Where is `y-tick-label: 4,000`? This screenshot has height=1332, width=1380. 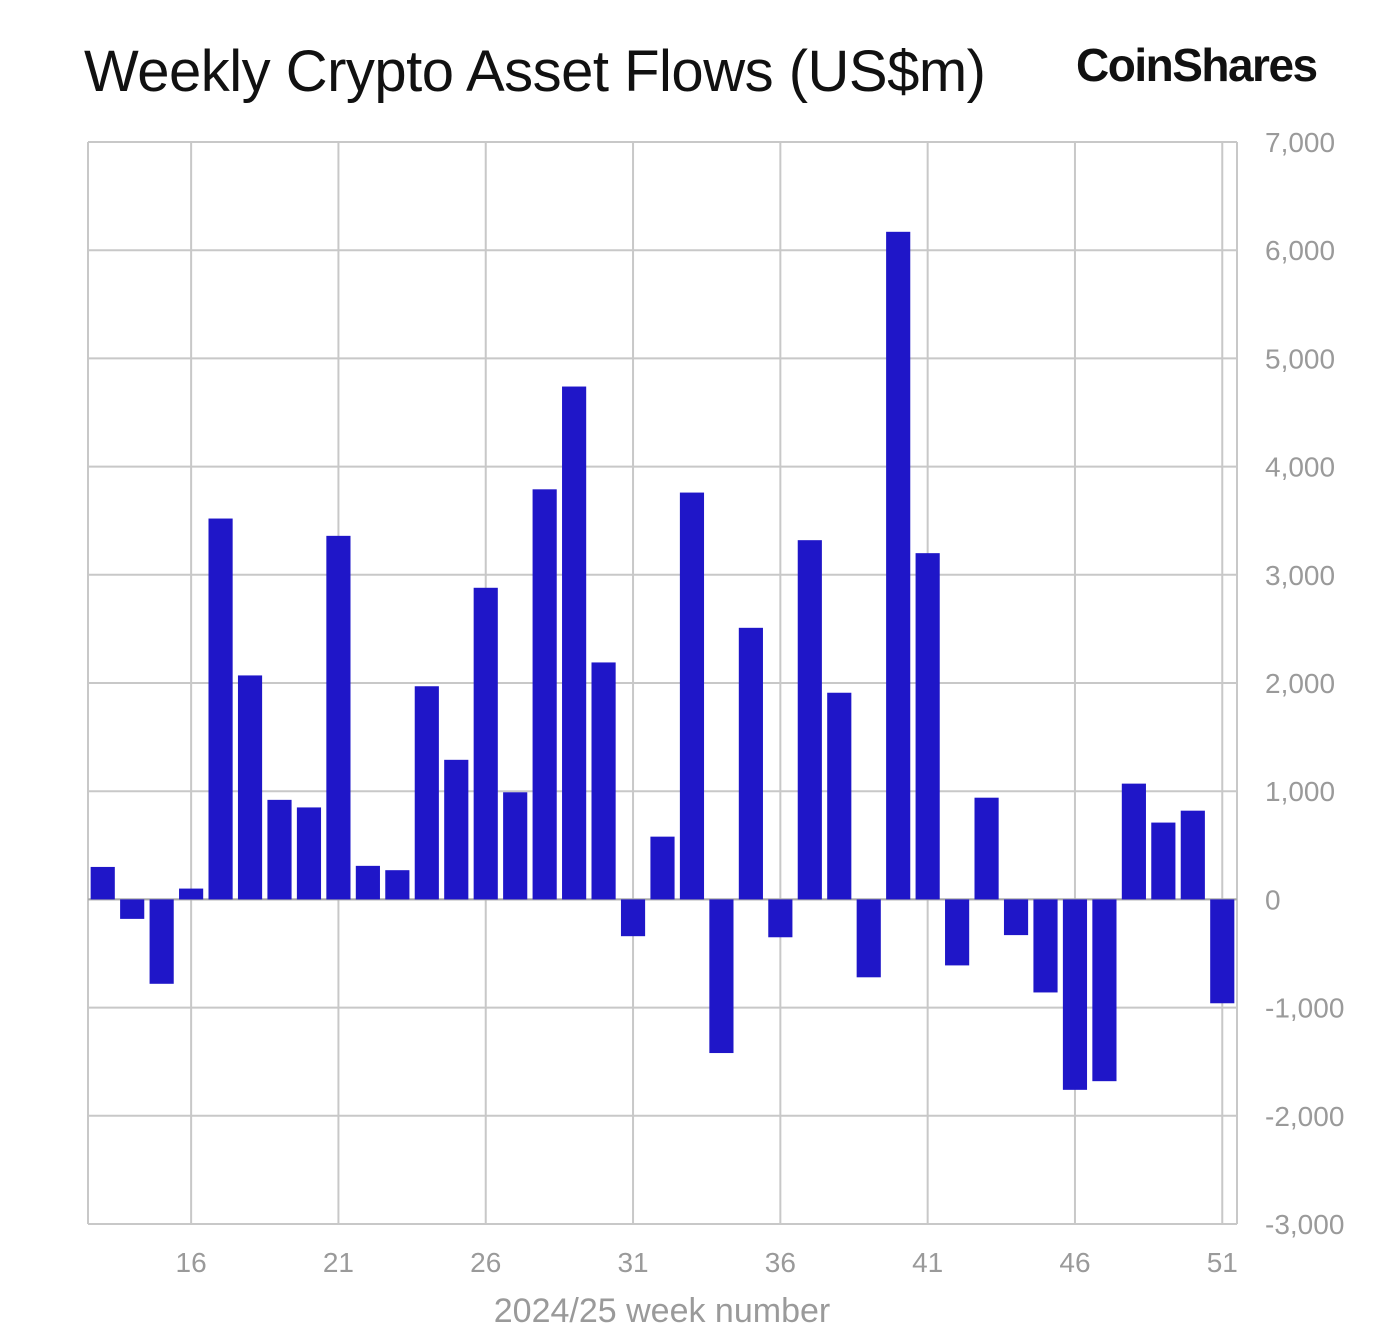
y-tick-label: 4,000 is located at coordinates (1300, 467).